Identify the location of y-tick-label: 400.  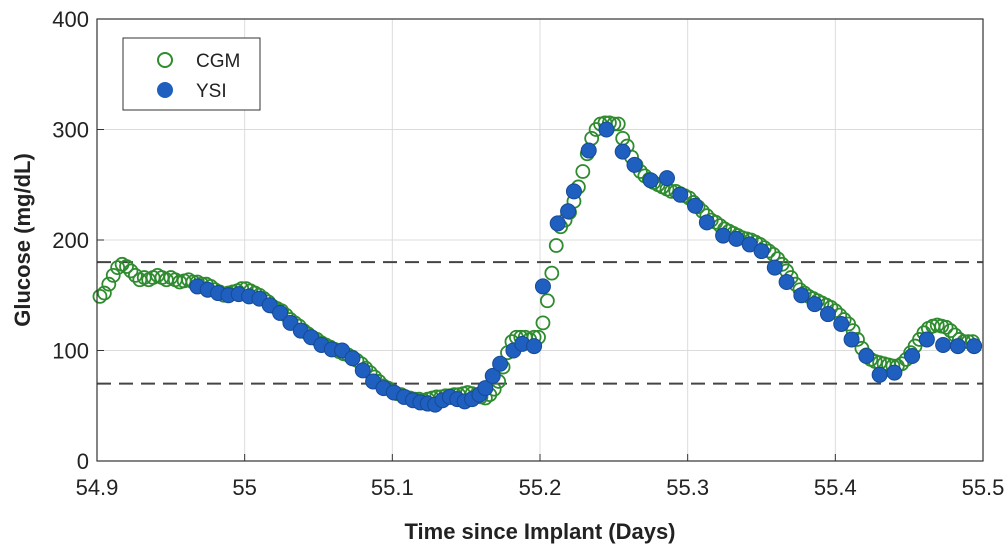
(70, 19).